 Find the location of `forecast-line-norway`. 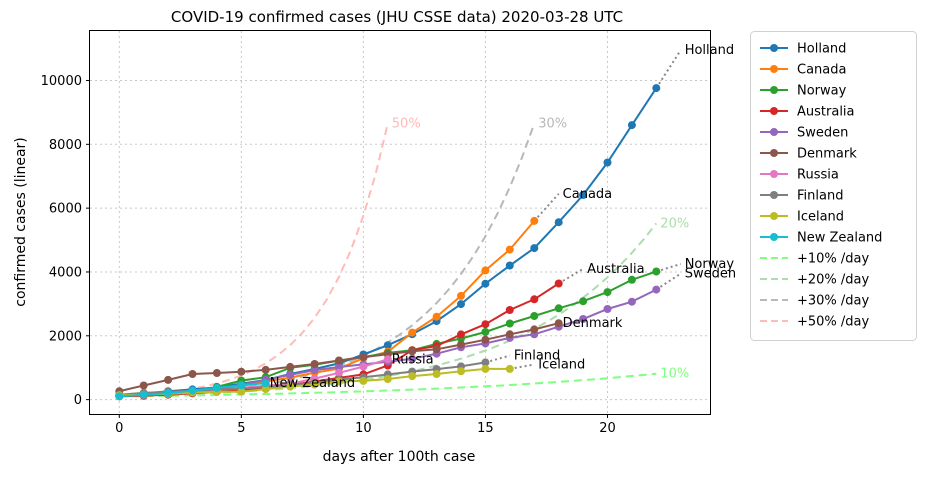

forecast-line-norway is located at coordinates (668, 268).